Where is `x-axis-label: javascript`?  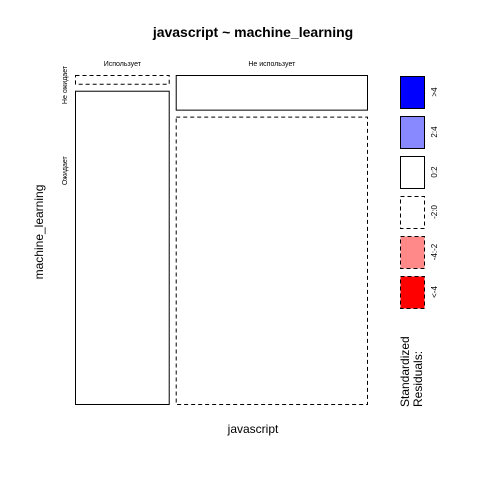 x-axis-label: javascript is located at coordinates (253, 429).